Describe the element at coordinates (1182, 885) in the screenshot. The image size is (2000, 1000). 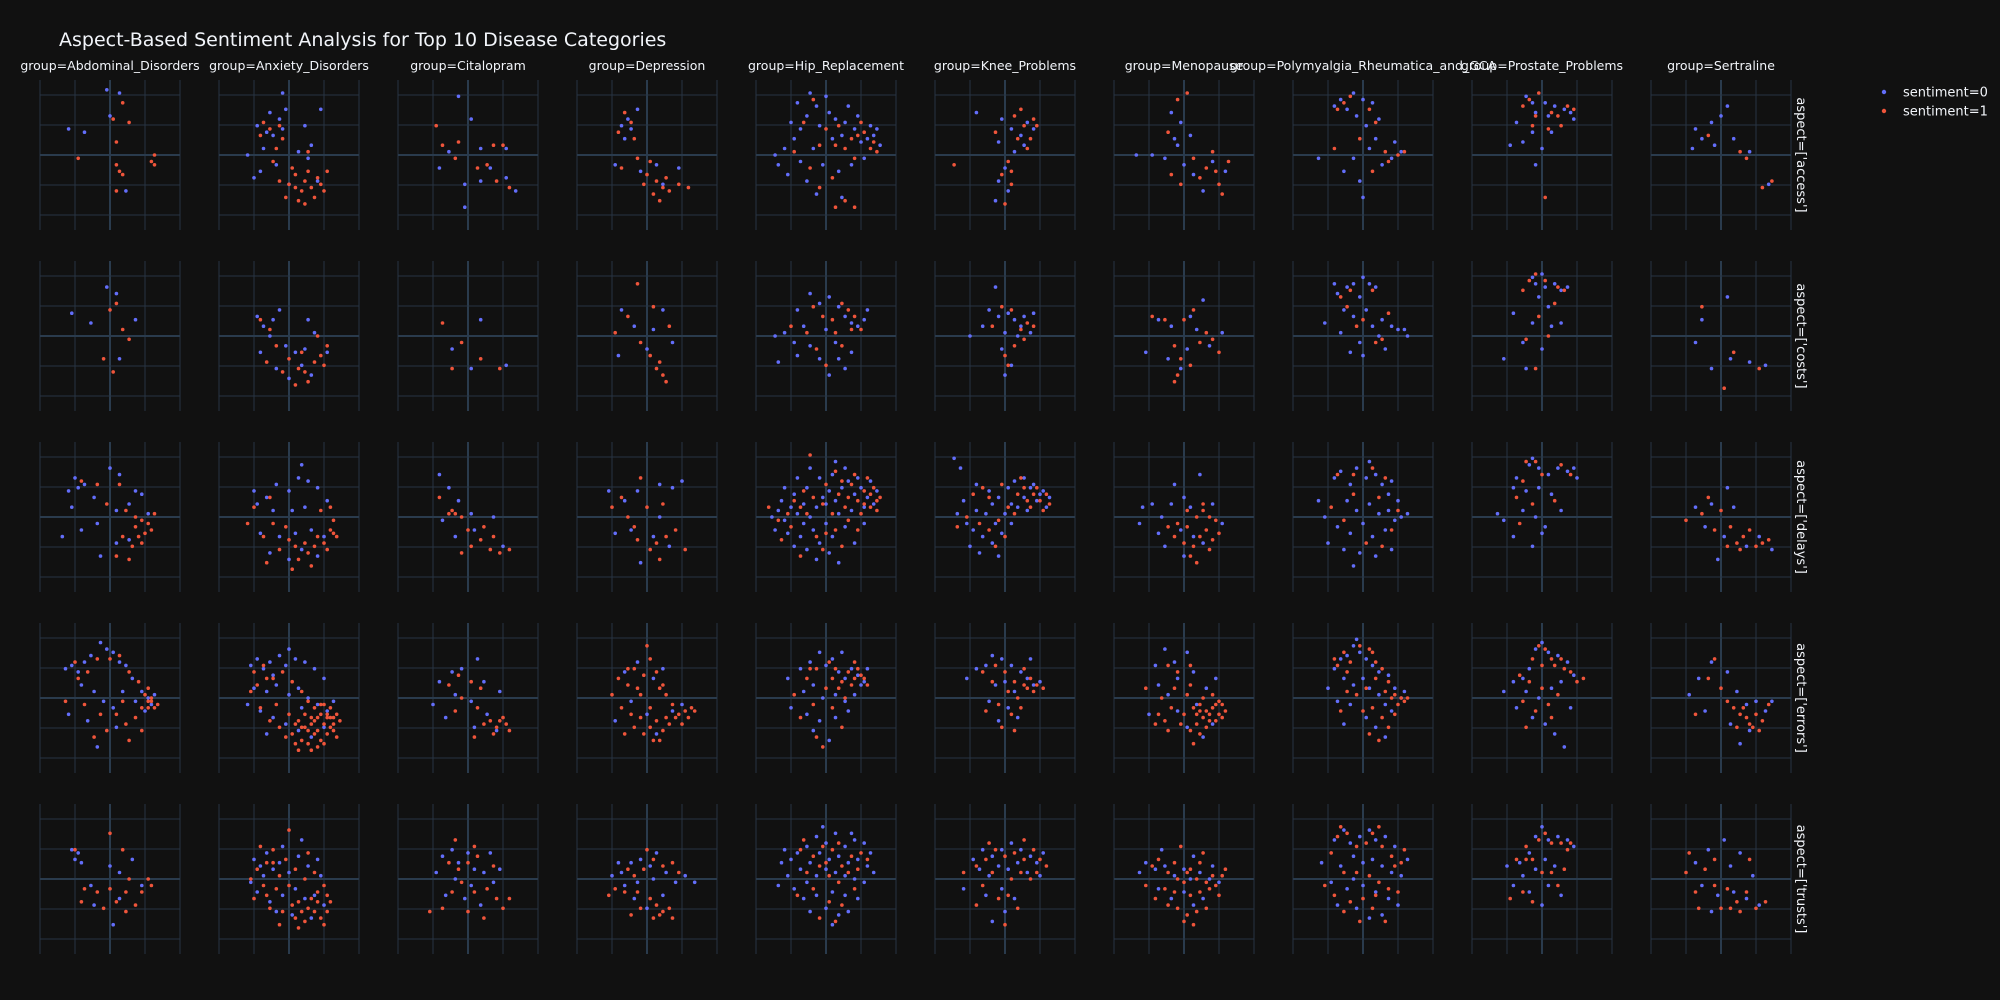
I see `panel-points-menopause-trusts` at that location.